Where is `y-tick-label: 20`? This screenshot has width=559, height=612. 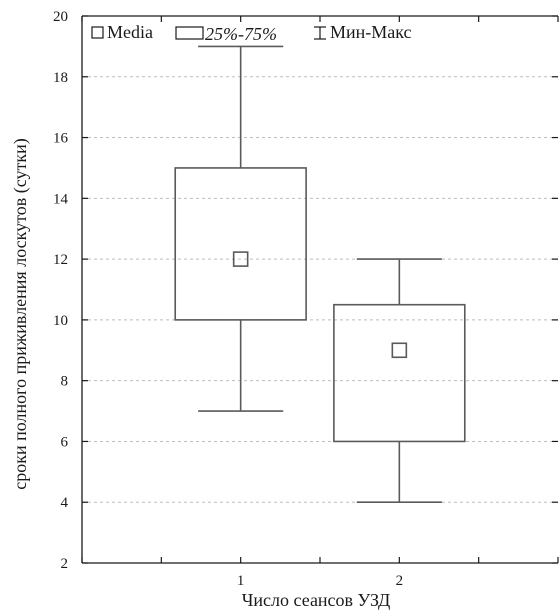
y-tick-label: 20 is located at coordinates (60, 17).